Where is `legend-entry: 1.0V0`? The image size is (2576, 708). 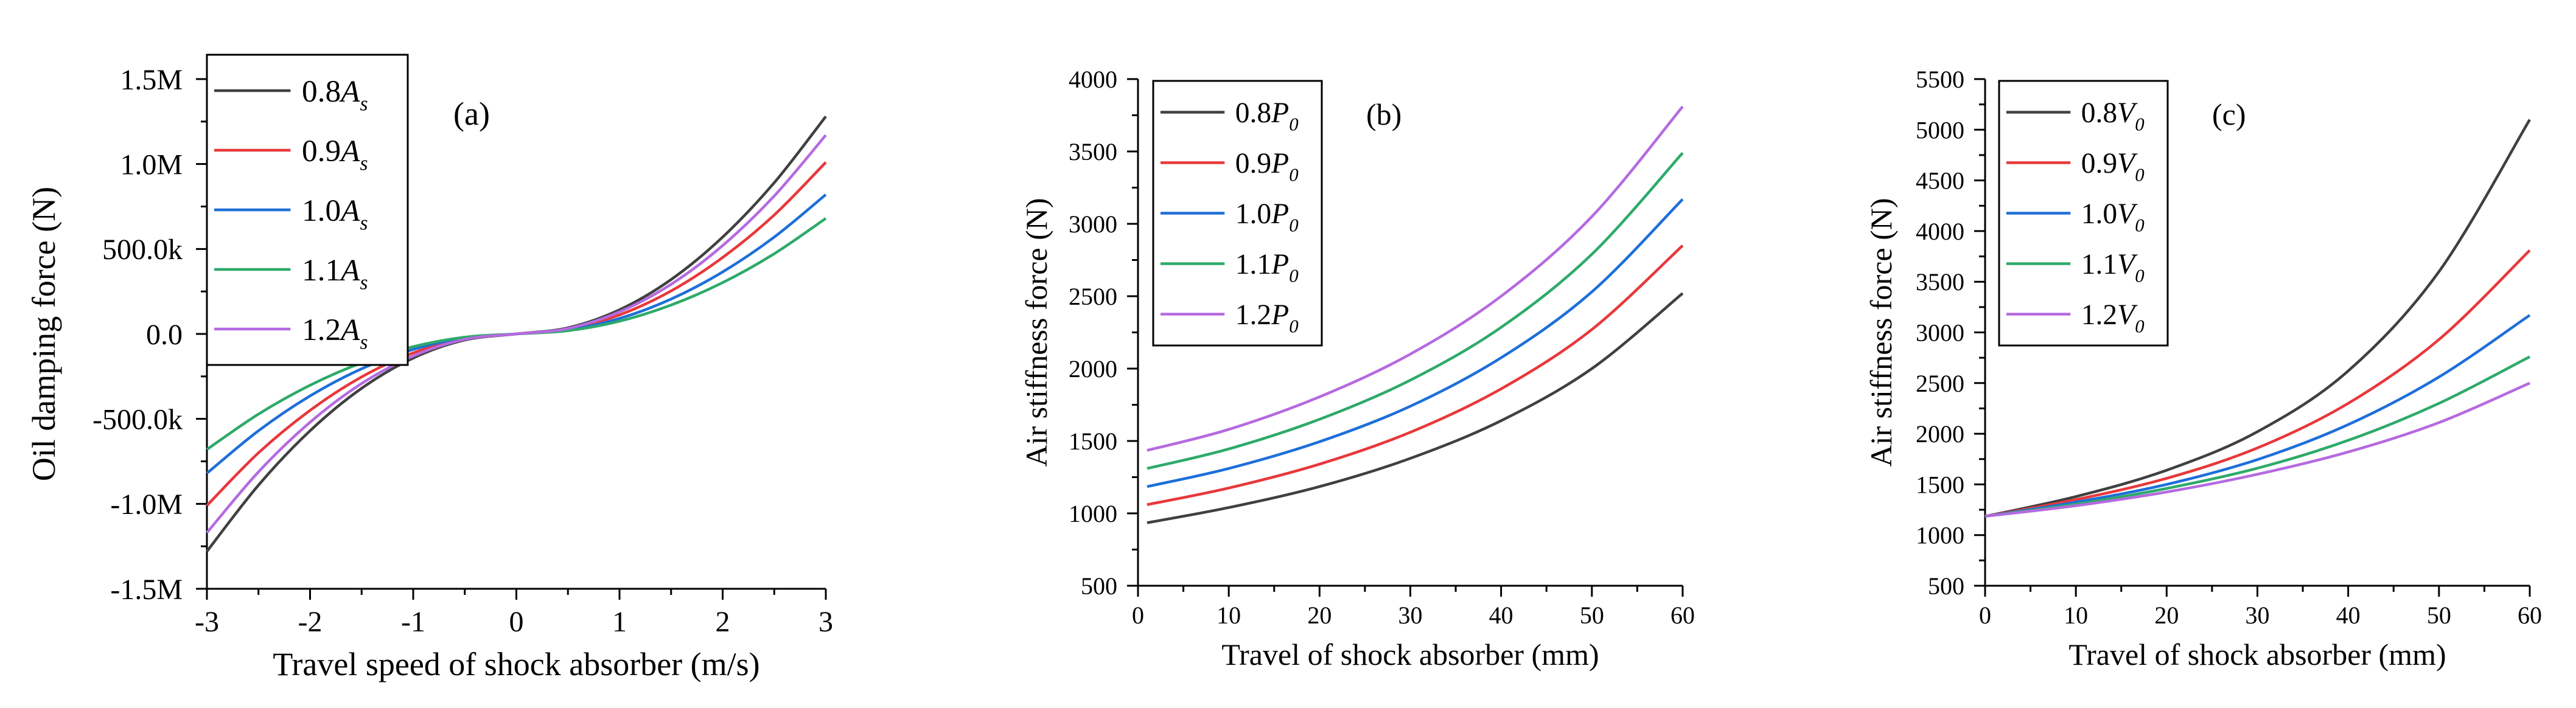 legend-entry: 1.0V0 is located at coordinates (2113, 216).